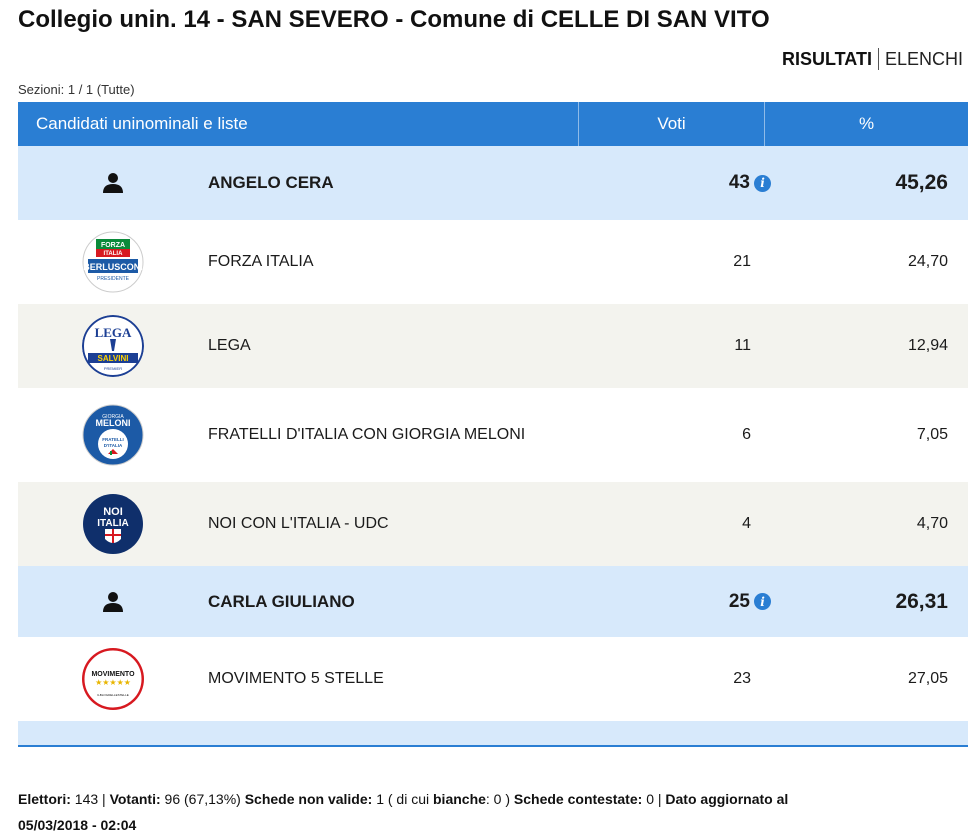 Image resolution: width=977 pixels, height=840 pixels. Describe the element at coordinates (113, 358) in the screenshot. I see `svg-text: SALVINI` at that location.